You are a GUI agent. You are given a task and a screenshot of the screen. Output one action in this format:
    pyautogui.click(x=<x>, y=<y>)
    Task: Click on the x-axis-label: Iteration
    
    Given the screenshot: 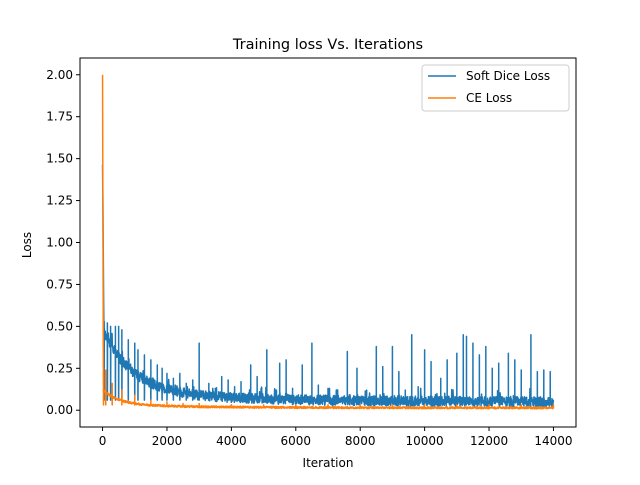 What is the action you would take?
    pyautogui.click(x=328, y=463)
    